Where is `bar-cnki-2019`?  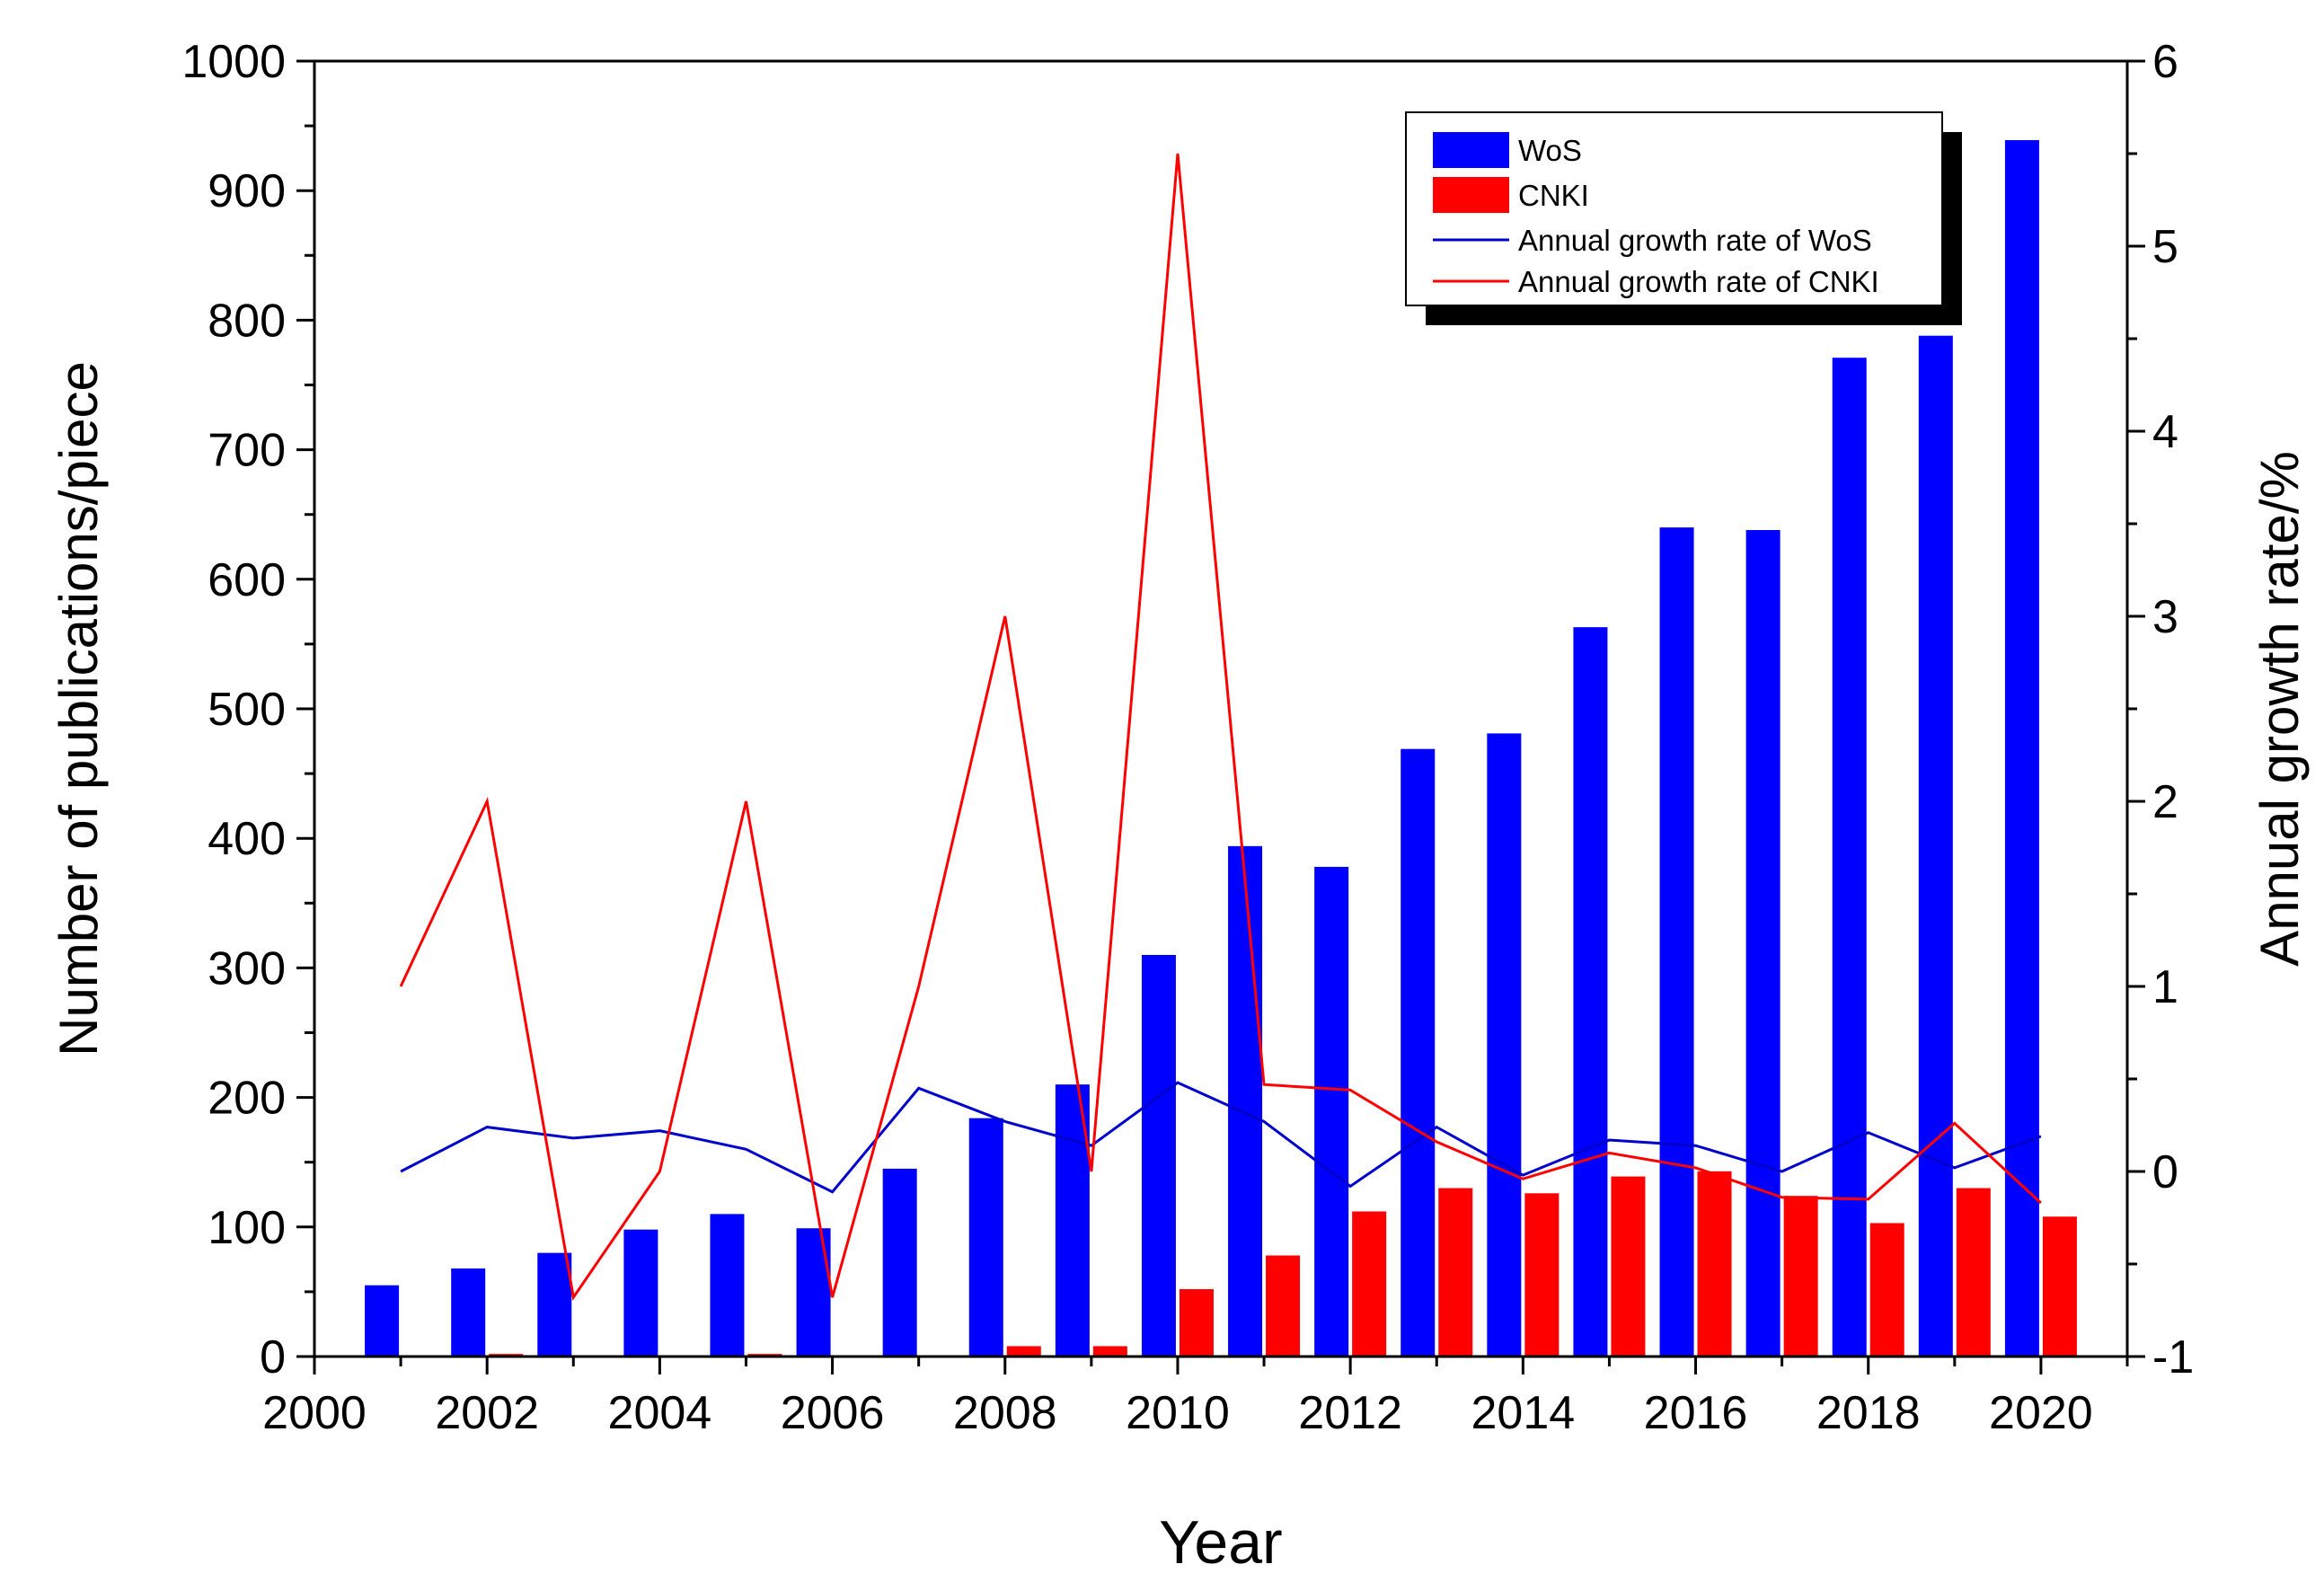
bar-cnki-2019 is located at coordinates (1973, 1272).